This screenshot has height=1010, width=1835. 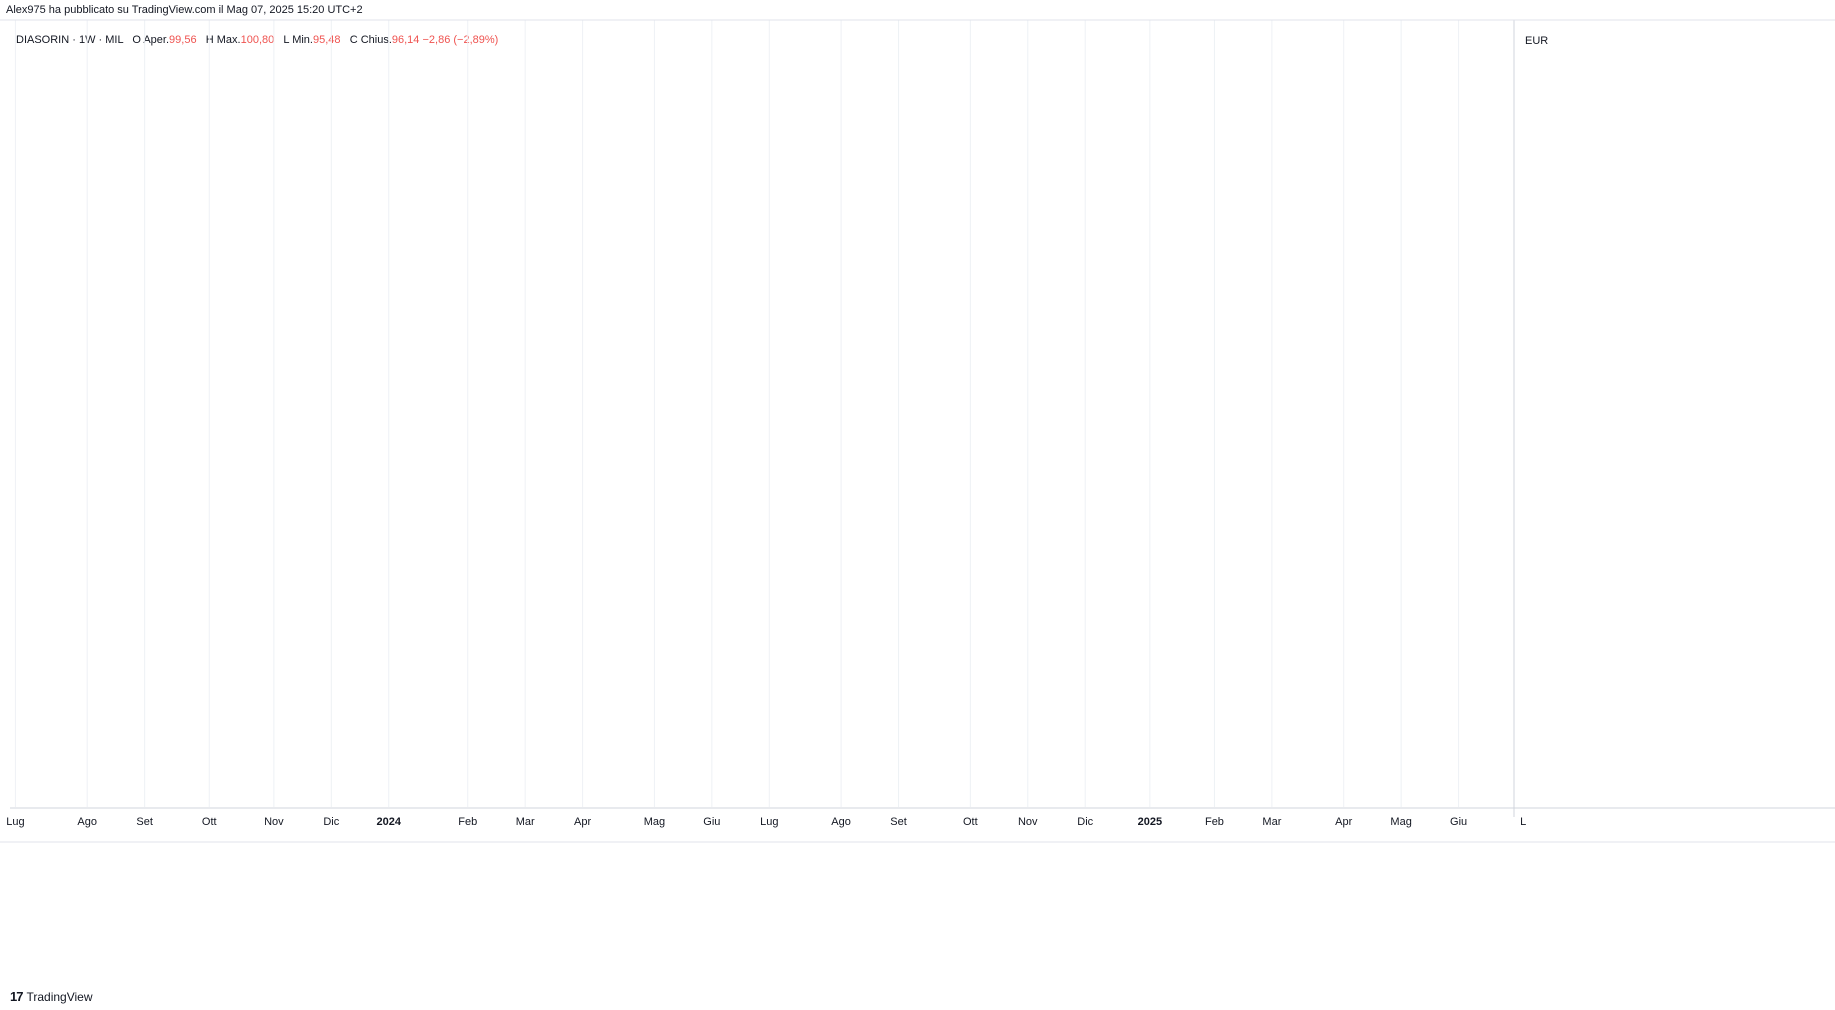 I want to click on x-tick-label: 2025, so click(x=1150, y=822).